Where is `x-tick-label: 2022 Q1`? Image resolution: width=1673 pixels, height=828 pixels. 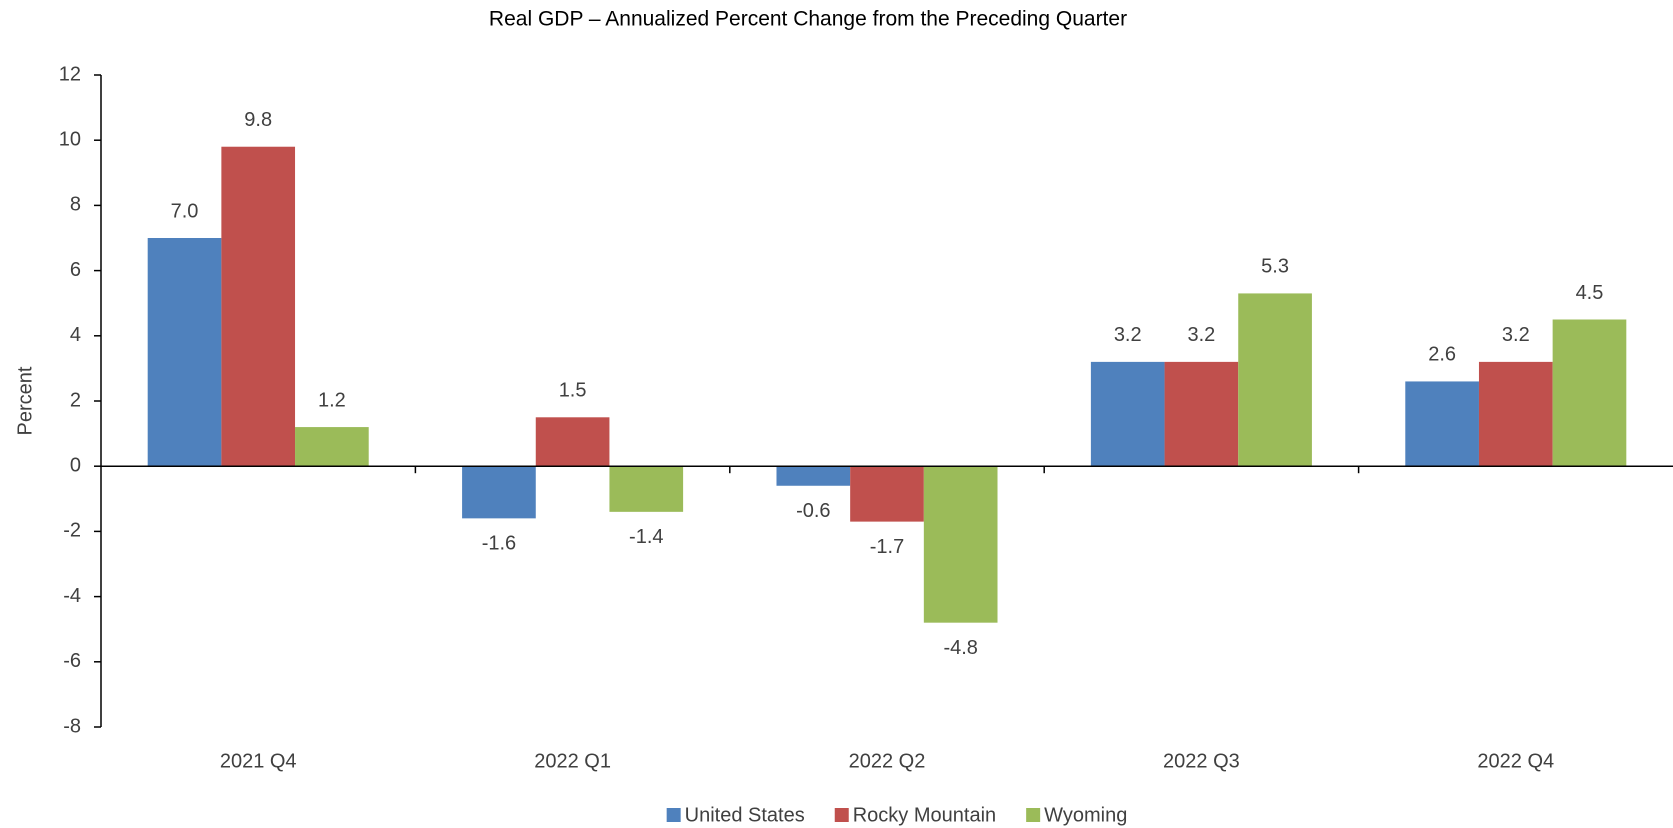
x-tick-label: 2022 Q1 is located at coordinates (572, 761).